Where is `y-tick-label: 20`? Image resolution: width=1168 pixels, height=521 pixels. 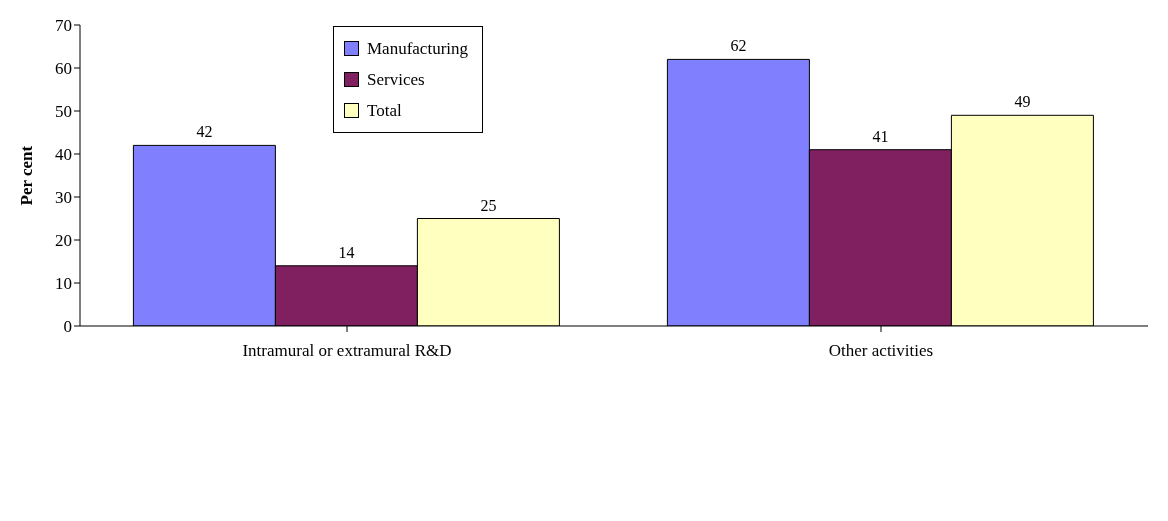 y-tick-label: 20 is located at coordinates (63, 241).